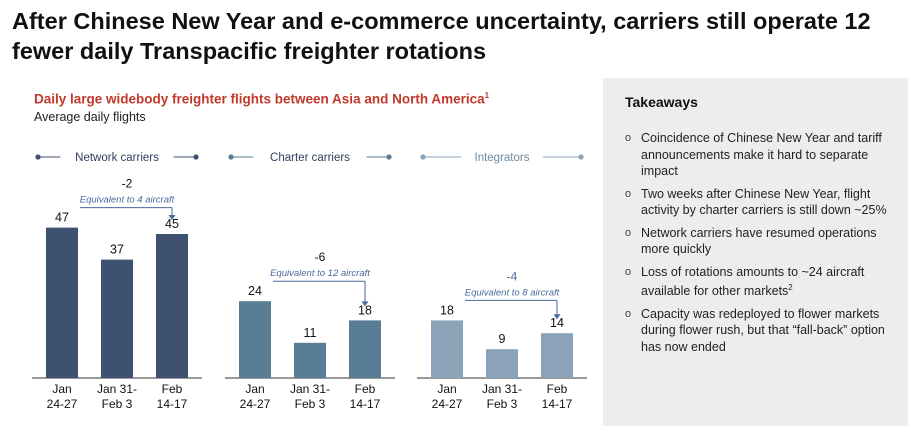 The width and height of the screenshot is (913, 426). What do you see at coordinates (62, 218) in the screenshot?
I see `bar-value-label: 47` at bounding box center [62, 218].